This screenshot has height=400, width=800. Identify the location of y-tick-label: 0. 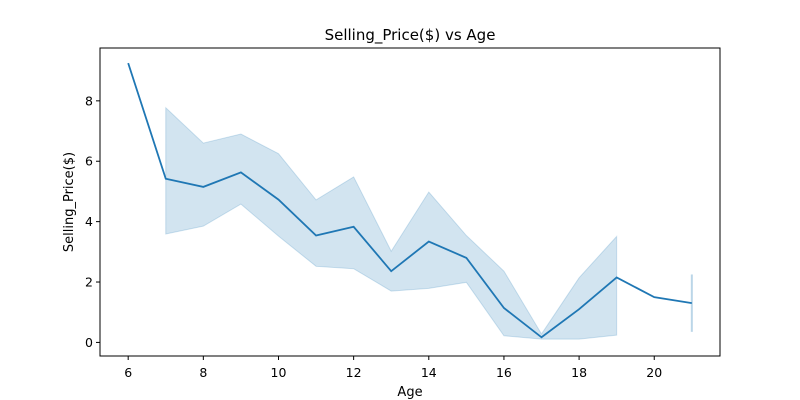
(89, 342).